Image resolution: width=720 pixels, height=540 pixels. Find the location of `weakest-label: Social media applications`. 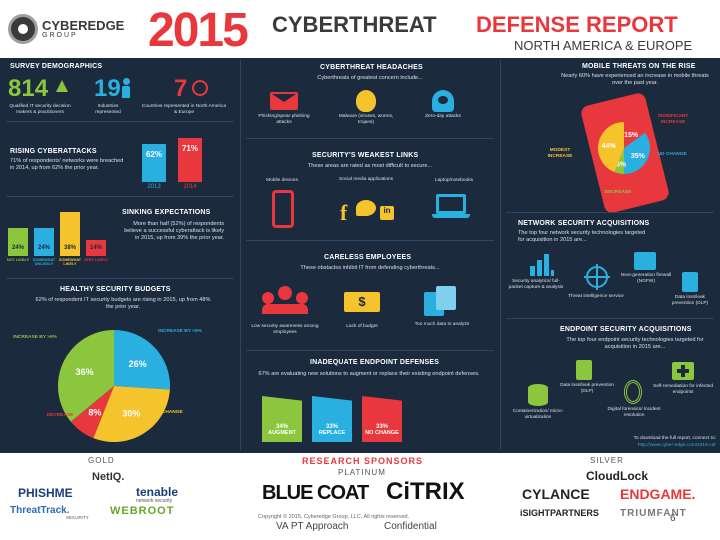

weakest-label: Social media applications is located at coordinates (366, 179).